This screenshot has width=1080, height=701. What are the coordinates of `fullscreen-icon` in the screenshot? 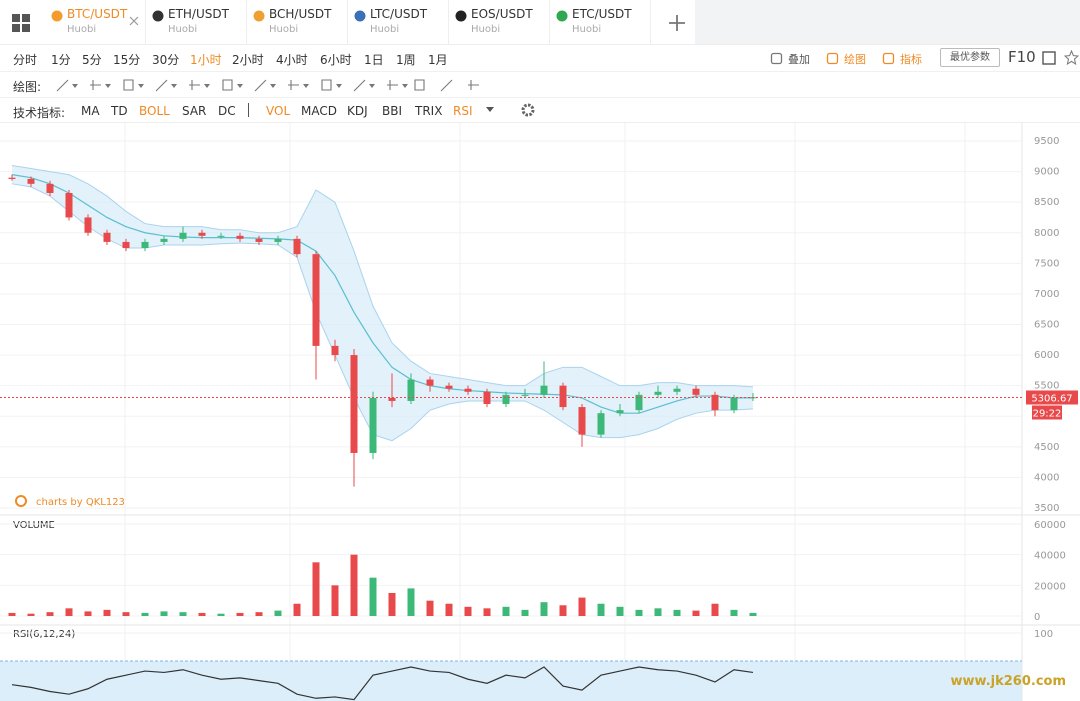 It's located at (1049, 58).